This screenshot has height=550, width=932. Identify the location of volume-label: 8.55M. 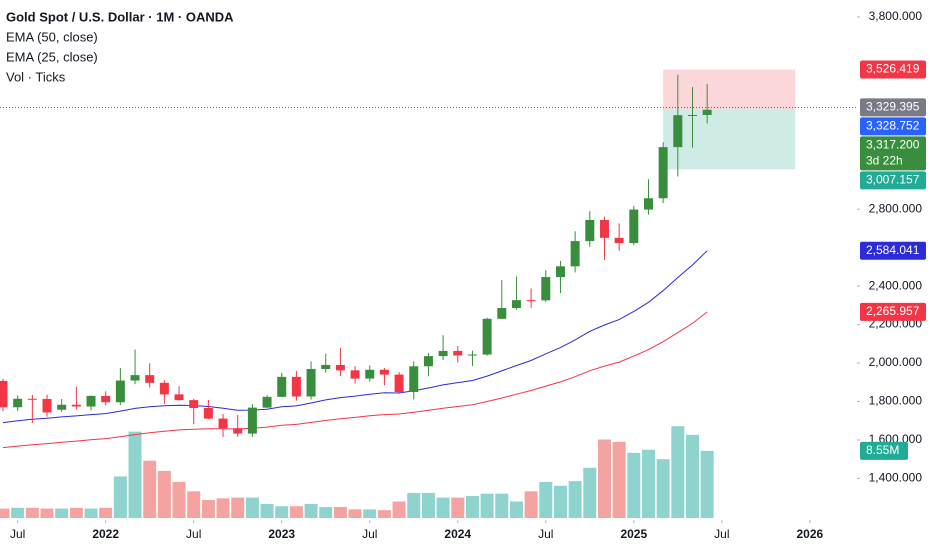
(882, 450).